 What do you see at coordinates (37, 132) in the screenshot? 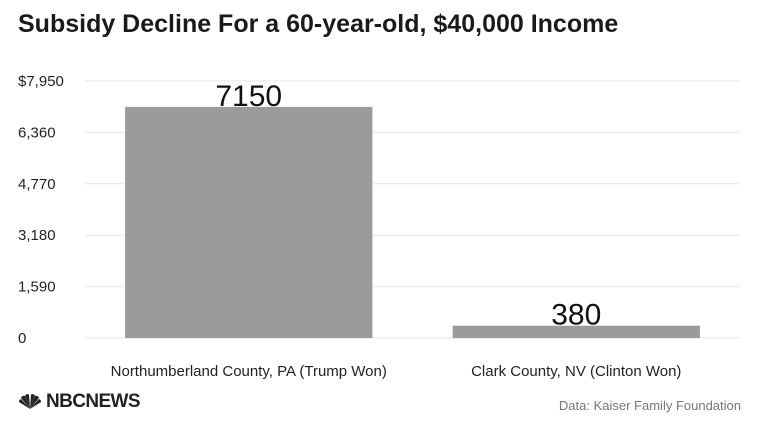
I see `y-tick-label: 6,360` at bounding box center [37, 132].